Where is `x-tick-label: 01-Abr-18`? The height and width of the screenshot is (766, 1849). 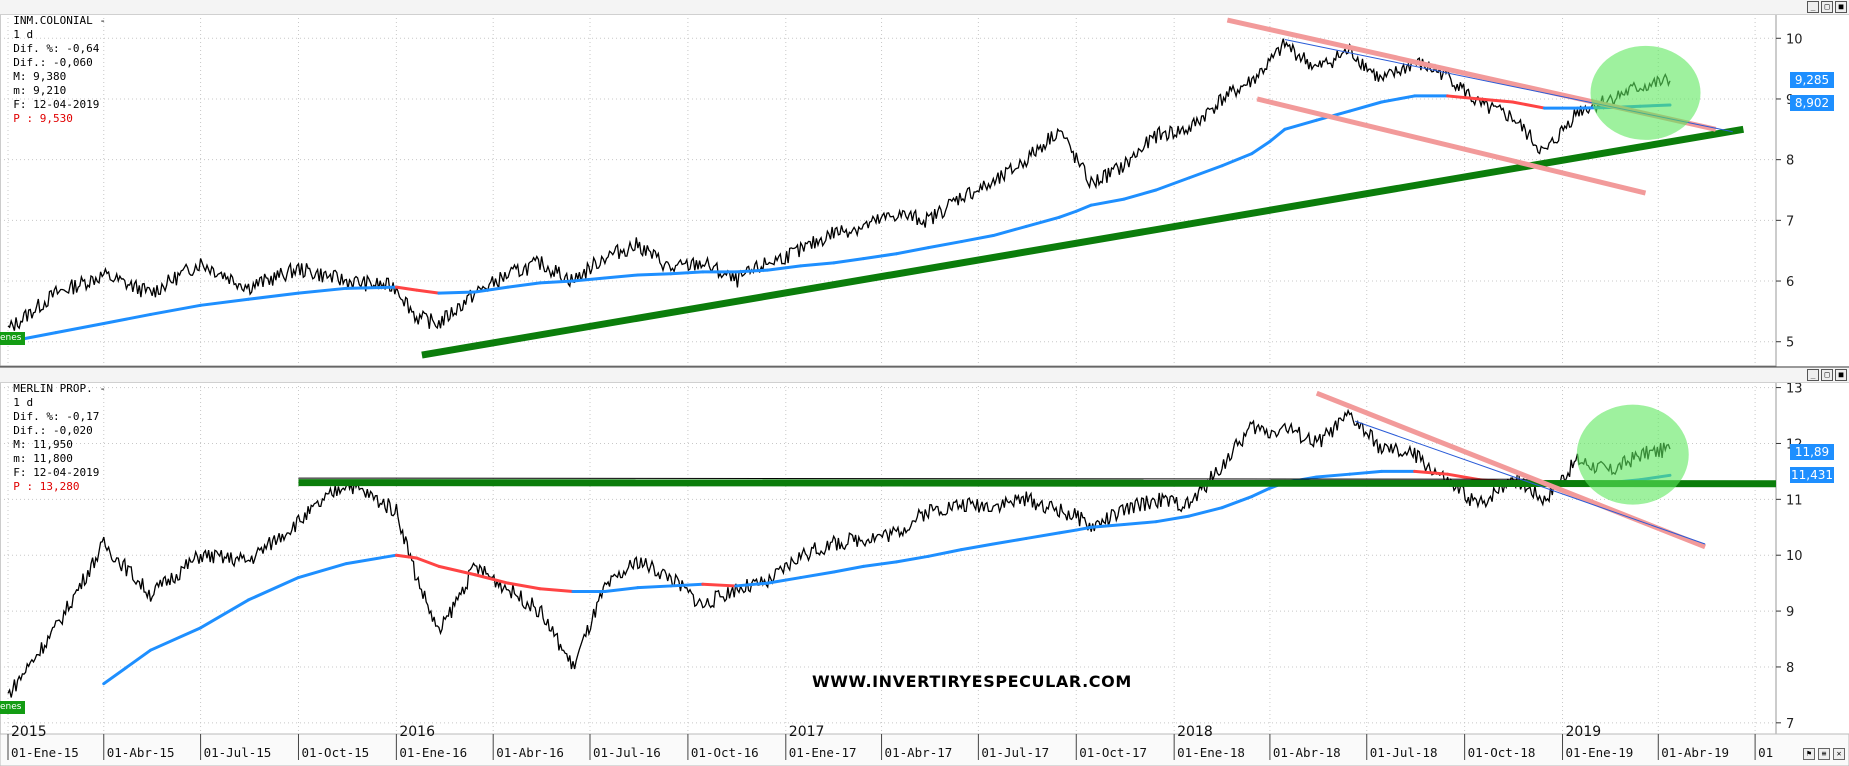 x-tick-label: 01-Abr-18 is located at coordinates (1307, 752).